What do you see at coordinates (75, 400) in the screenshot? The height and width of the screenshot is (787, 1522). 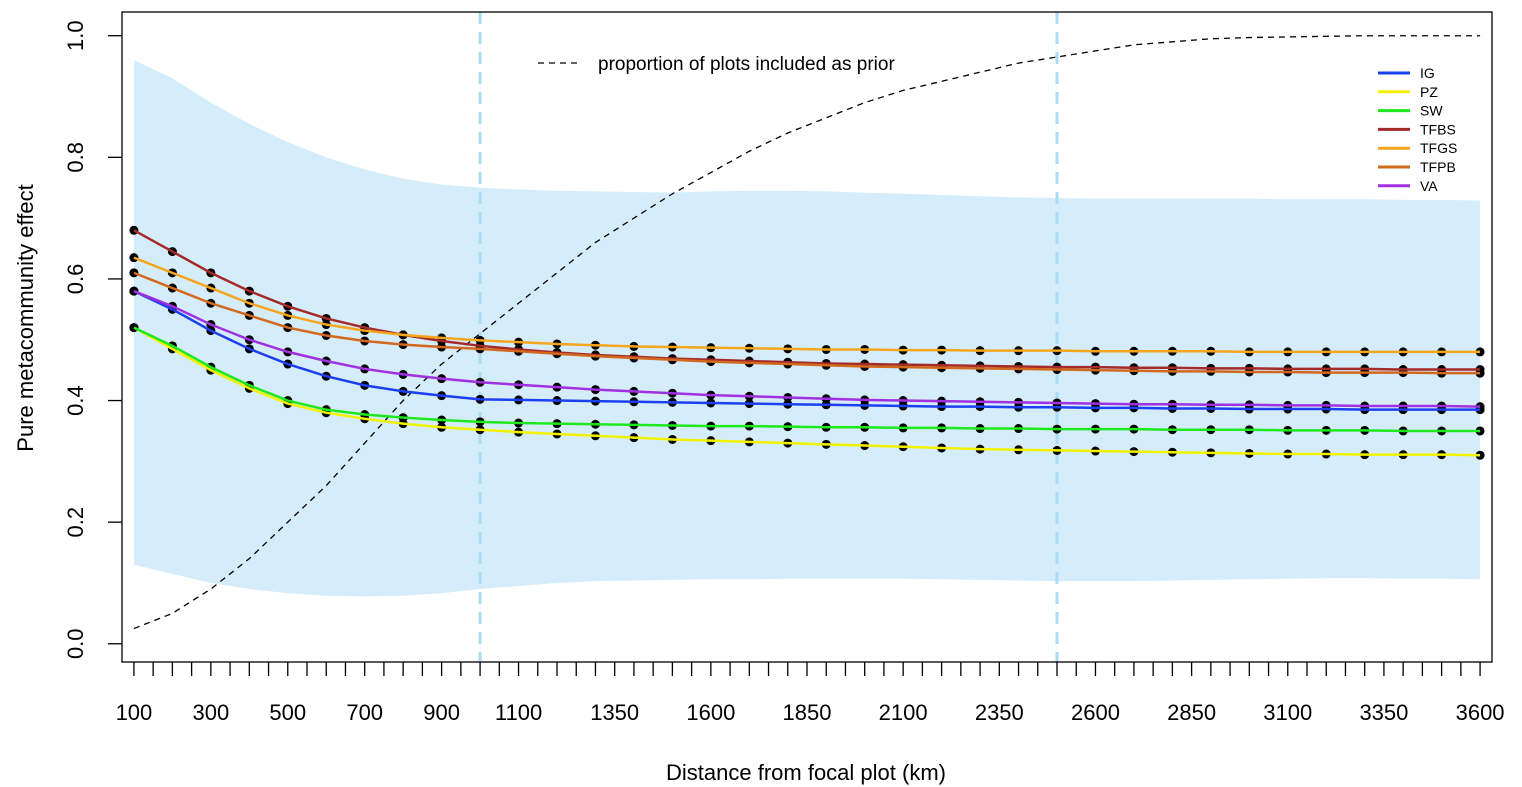 I see `y-tick-label: 0.4` at bounding box center [75, 400].